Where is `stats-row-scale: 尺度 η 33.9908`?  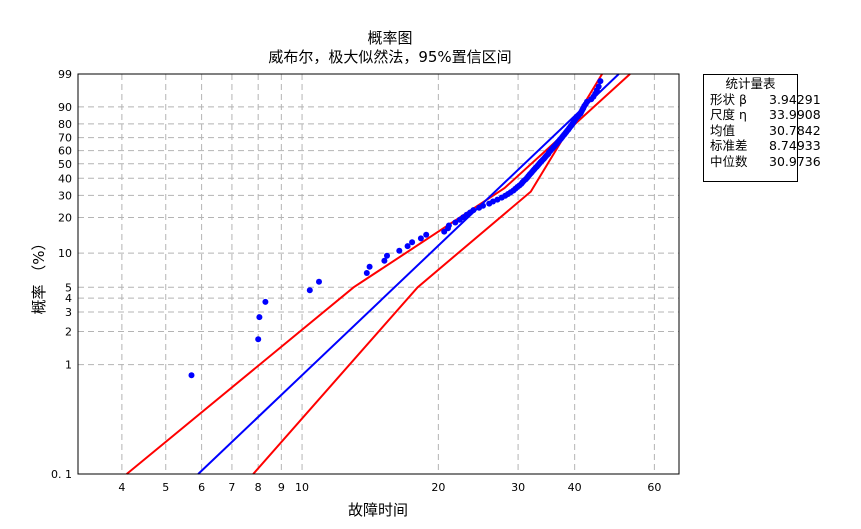 stats-row-scale: 尺度 η 33.9908 is located at coordinates (765, 115).